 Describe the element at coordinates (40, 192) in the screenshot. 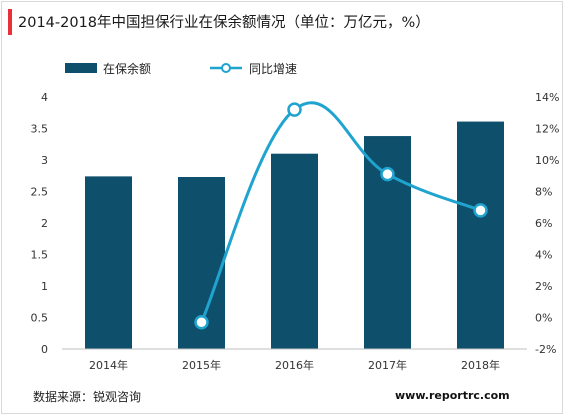

I see `y-left-tick-label: 2.5` at that location.